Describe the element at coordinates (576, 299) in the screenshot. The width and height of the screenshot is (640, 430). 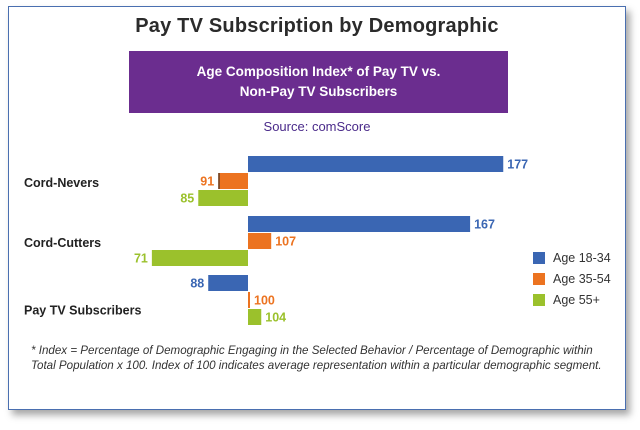
I see `legend-label: Age 55+` at that location.